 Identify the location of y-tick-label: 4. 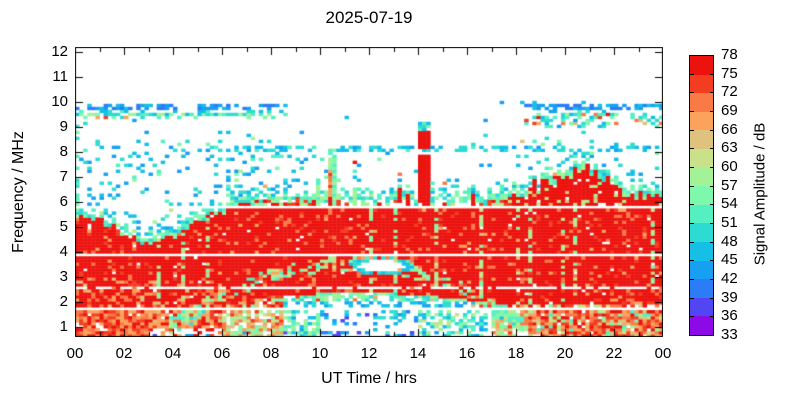
(63, 251).